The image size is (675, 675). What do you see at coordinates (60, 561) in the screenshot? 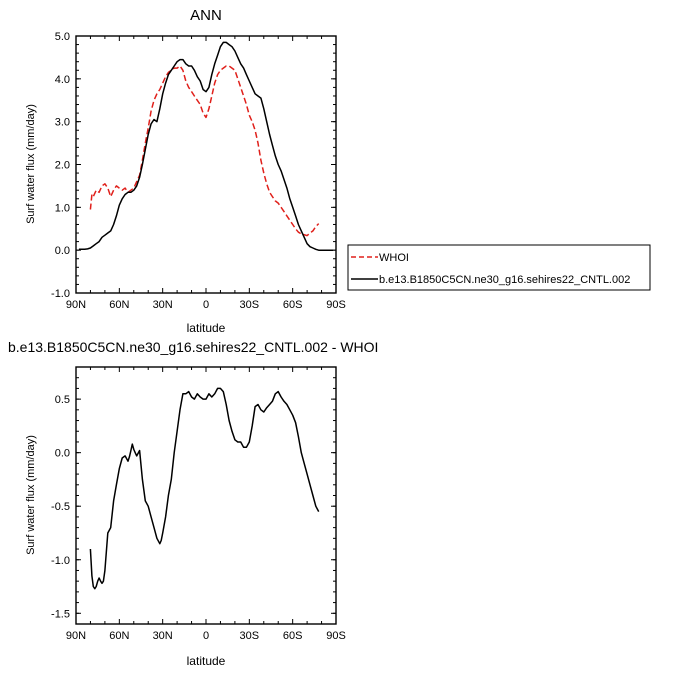
I see `bottom-y-tick-label: -1.0` at bounding box center [60, 561].